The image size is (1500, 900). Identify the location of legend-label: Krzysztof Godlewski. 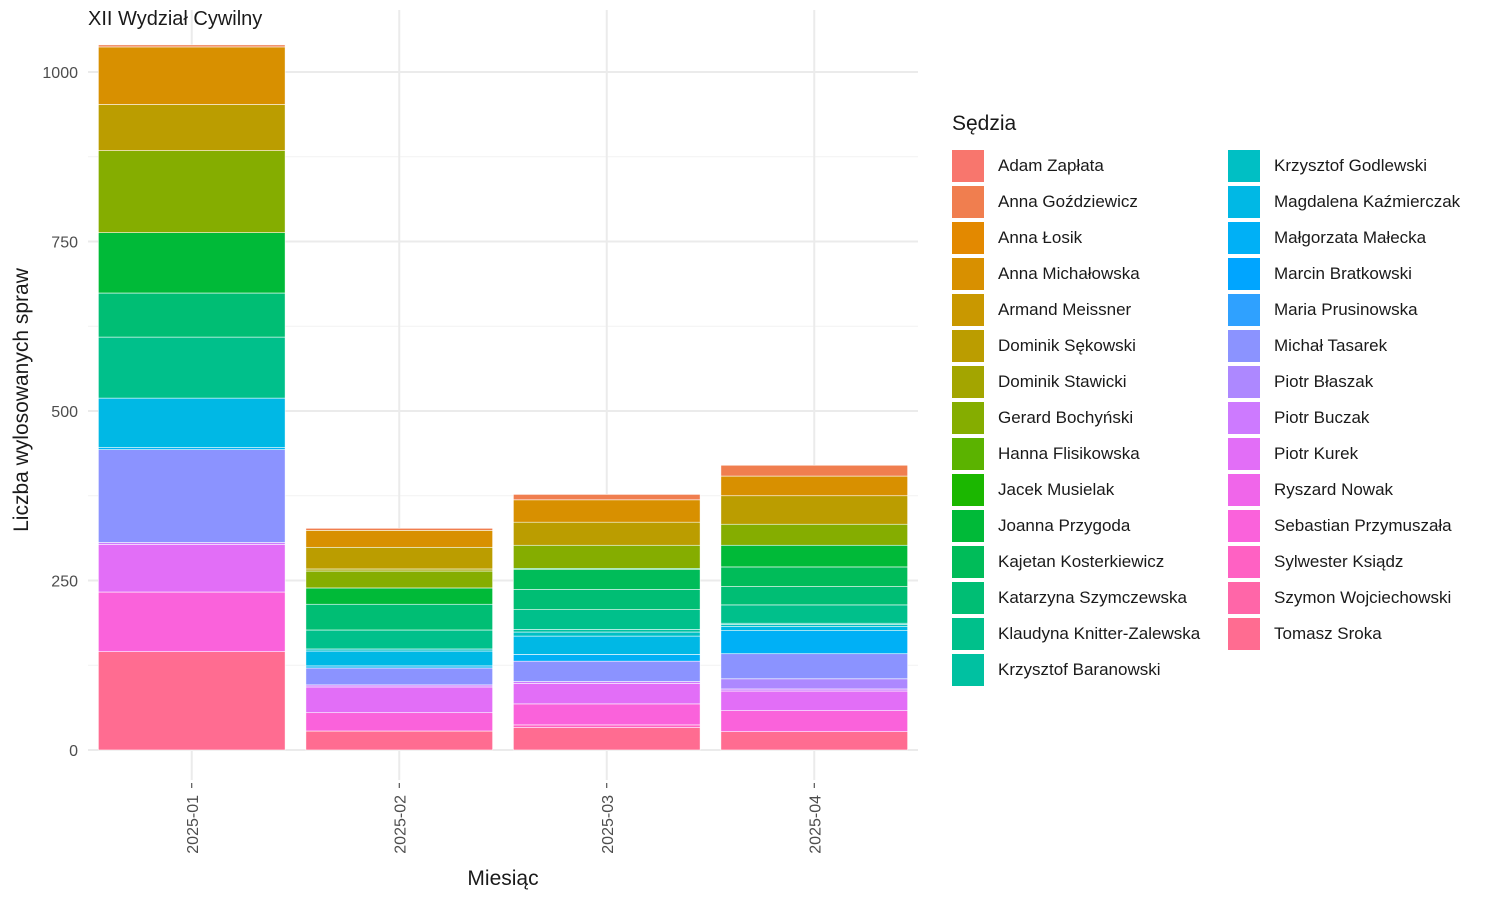
(1351, 165).